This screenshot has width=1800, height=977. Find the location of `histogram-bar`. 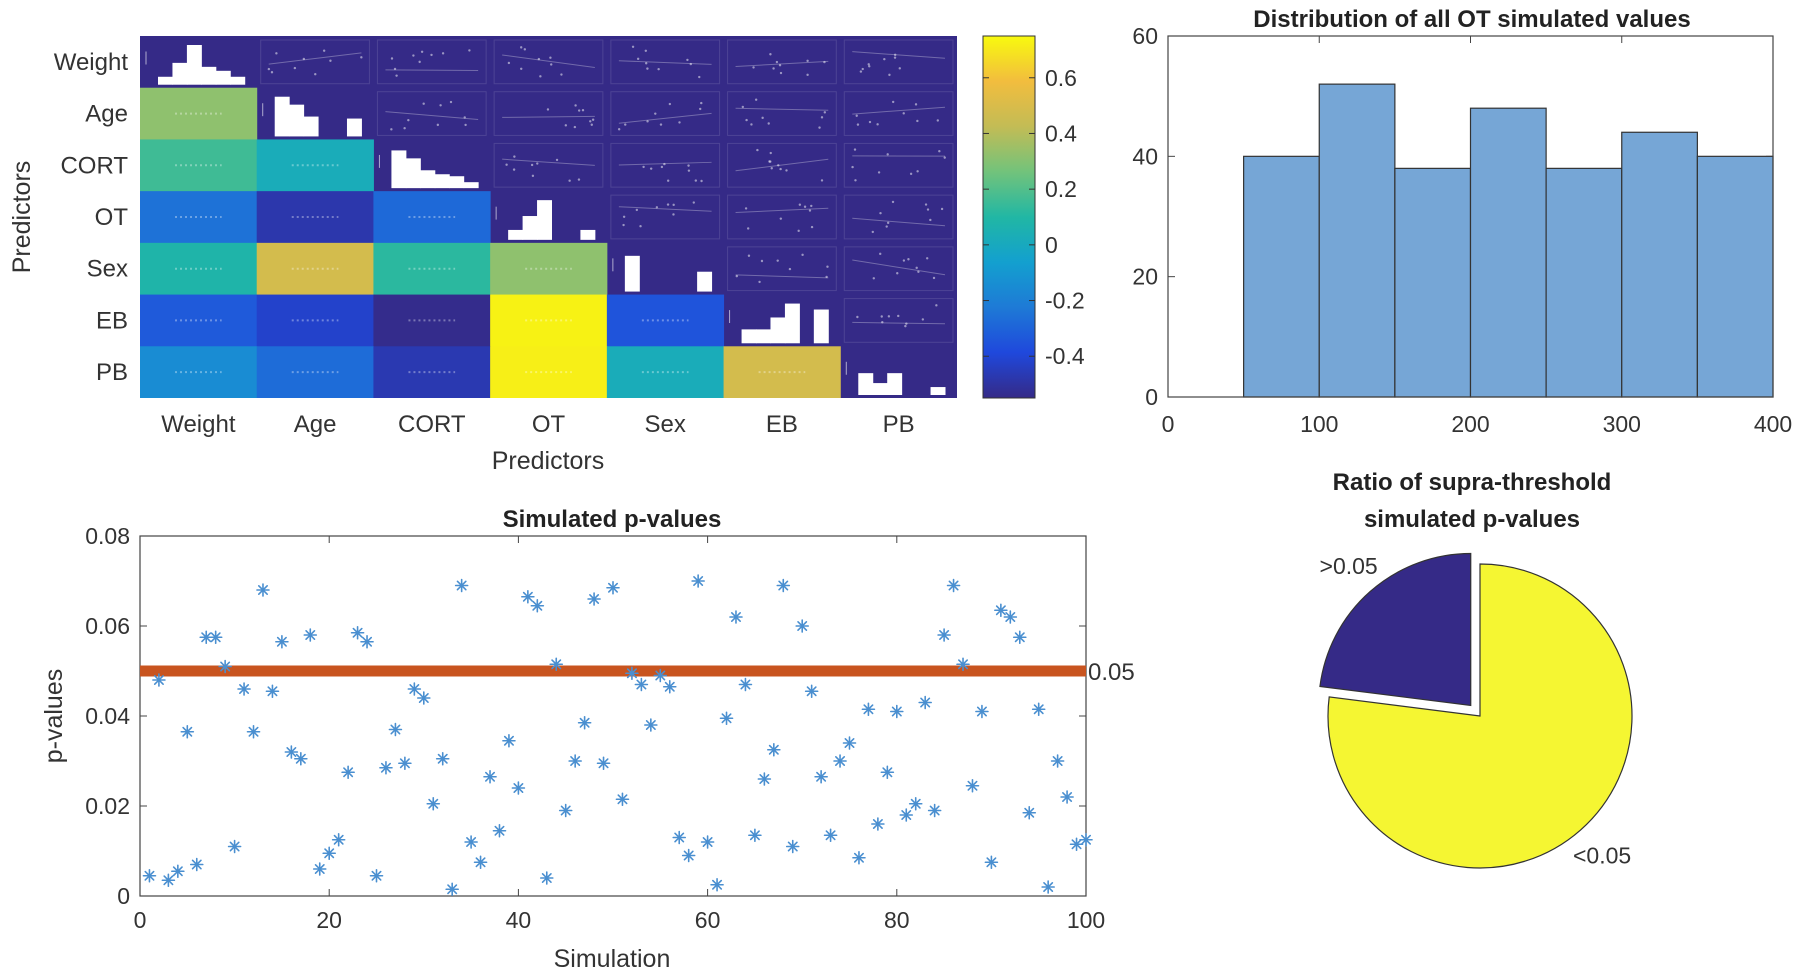

histogram-bar is located at coordinates (1735, 276).